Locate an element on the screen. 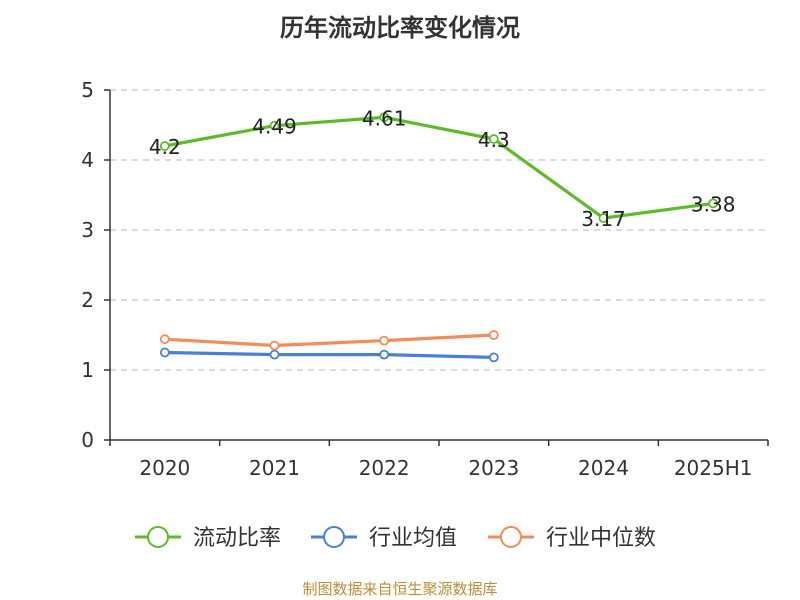 This screenshot has height=600, width=800. data-label: 4.49 is located at coordinates (274, 127).